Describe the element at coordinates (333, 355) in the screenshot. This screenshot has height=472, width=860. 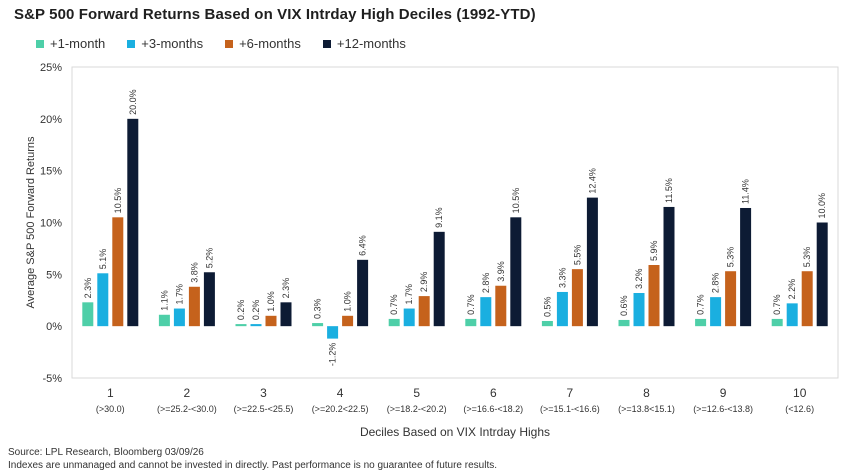
I see `data-label-3-months-decile-4: -1.2%` at that location.